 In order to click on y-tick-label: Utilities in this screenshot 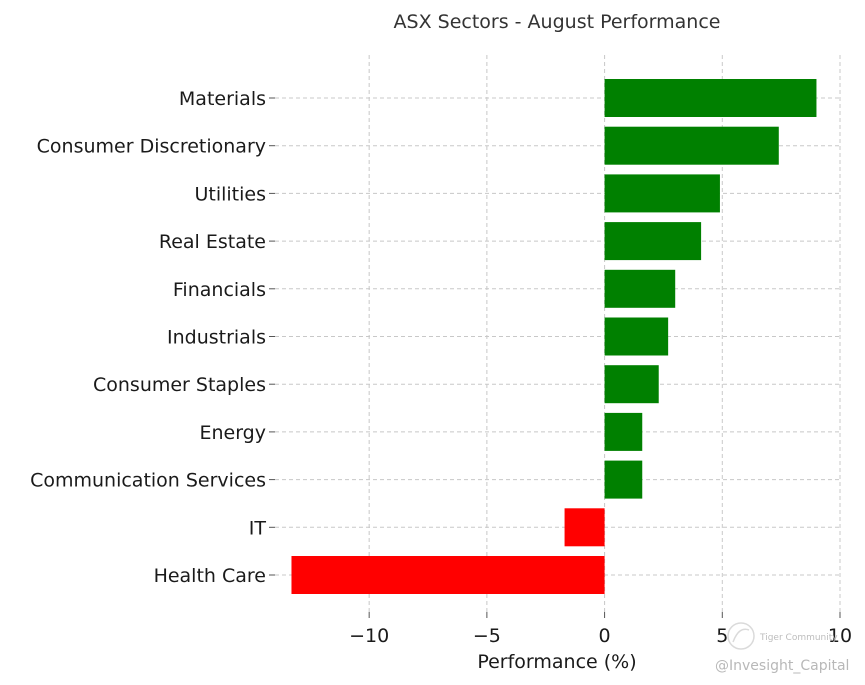, I will do `click(230, 194)`.